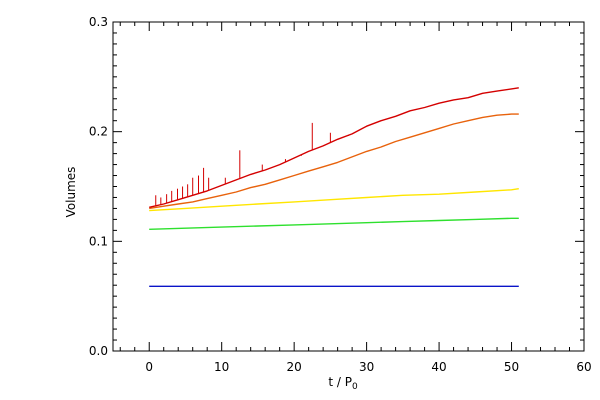 Image resolution: width=600 pixels, height=400 pixels. Describe the element at coordinates (149, 367) in the screenshot. I see `x-tick-label: 0` at that location.